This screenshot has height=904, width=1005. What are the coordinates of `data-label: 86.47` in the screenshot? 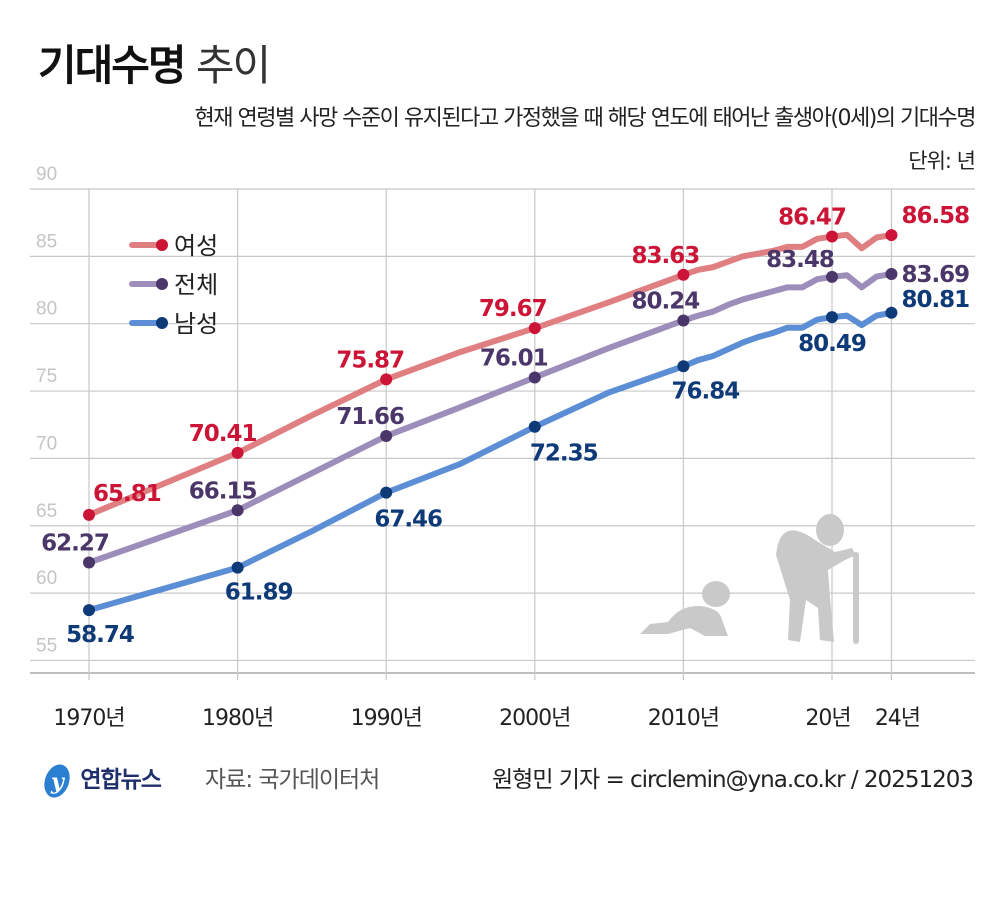 It's located at (812, 218).